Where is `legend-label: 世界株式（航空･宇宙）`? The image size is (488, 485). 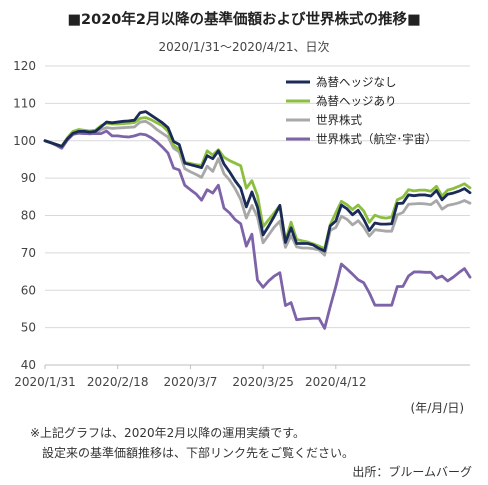 legend-label: 世界株式（航空･宇宙） is located at coordinates (376, 139).